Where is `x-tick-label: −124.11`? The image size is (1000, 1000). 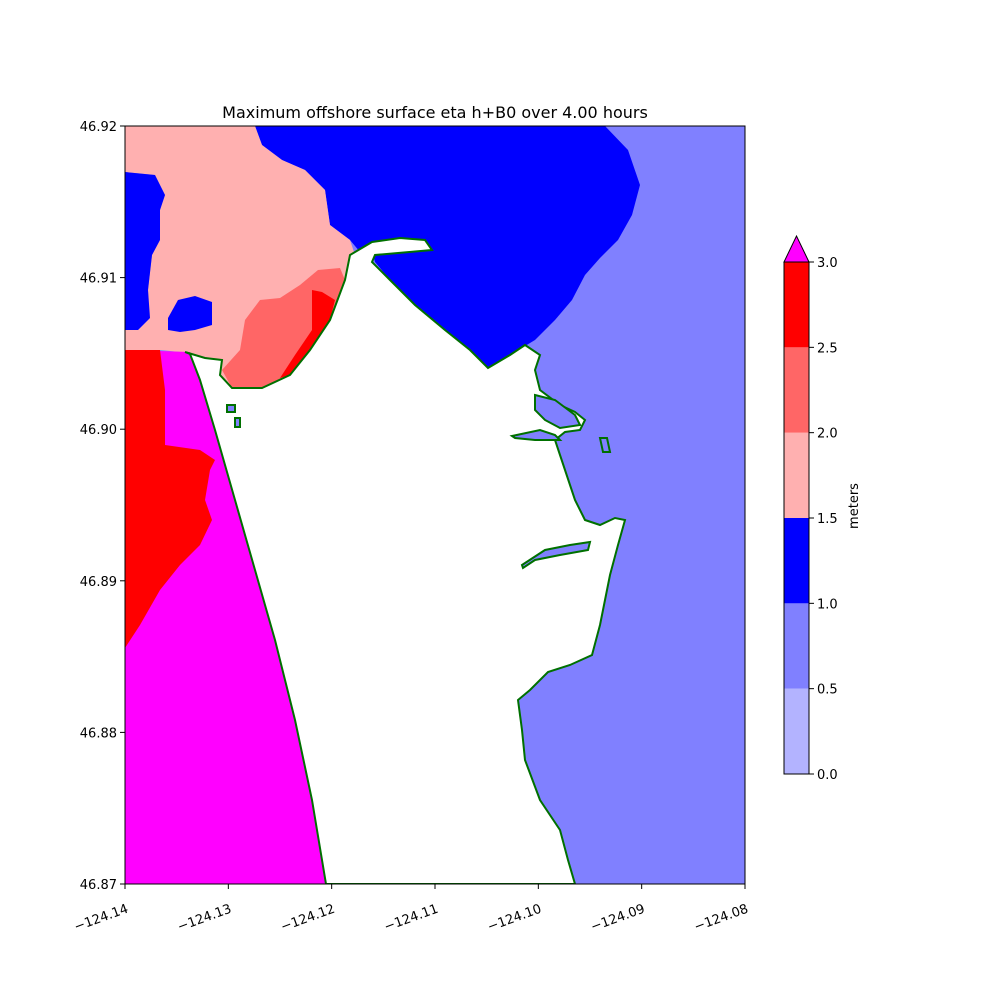
x-tick-label: −124.11 is located at coordinates (411, 918).